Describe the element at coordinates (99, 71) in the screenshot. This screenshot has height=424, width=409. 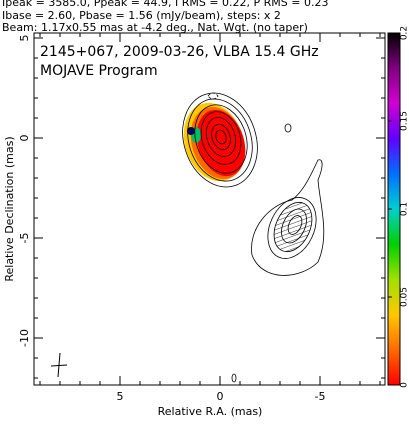
I see `map-subtitle: MOJAVE Program` at that location.